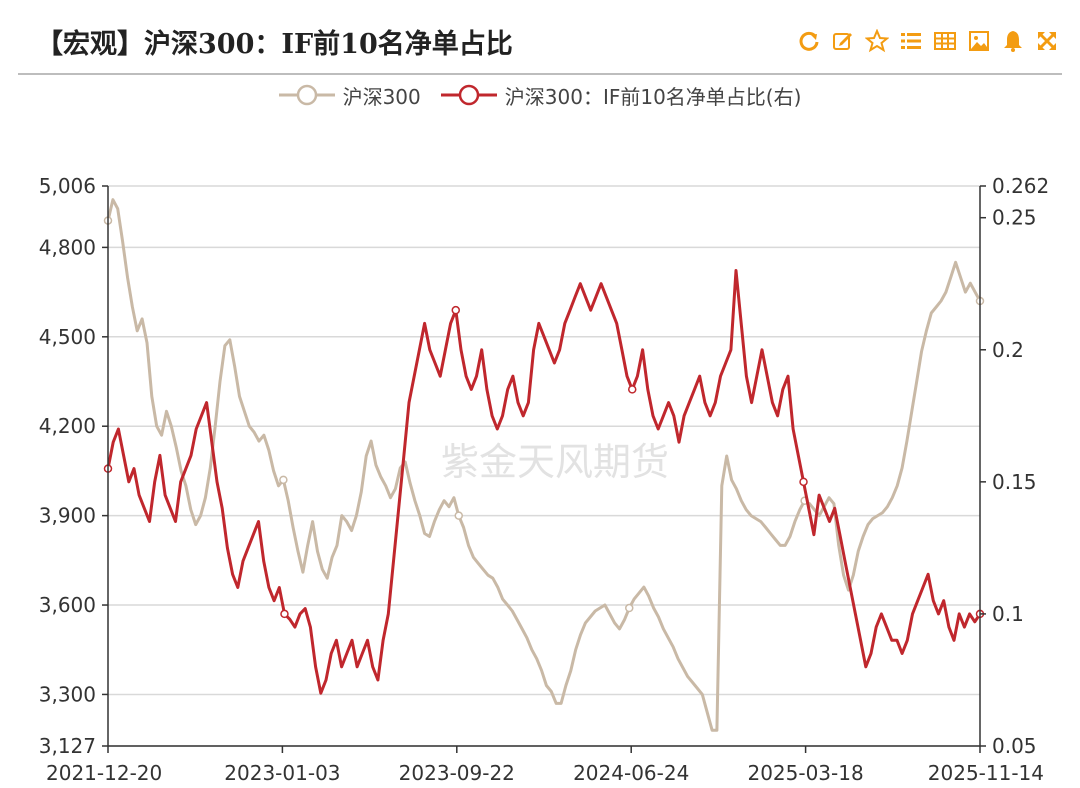  I want to click on x-tick-label: 2024-06-24, so click(631, 773).